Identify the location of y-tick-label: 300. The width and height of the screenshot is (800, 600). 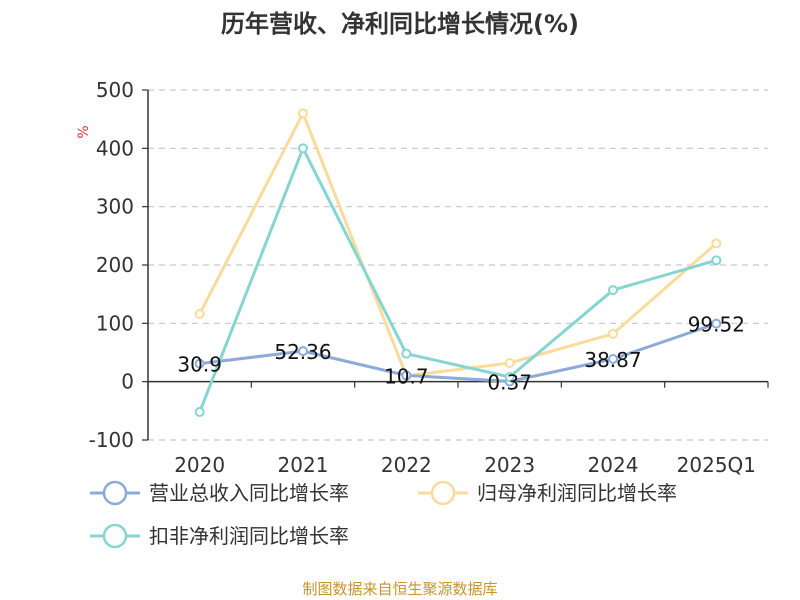
(115, 207).